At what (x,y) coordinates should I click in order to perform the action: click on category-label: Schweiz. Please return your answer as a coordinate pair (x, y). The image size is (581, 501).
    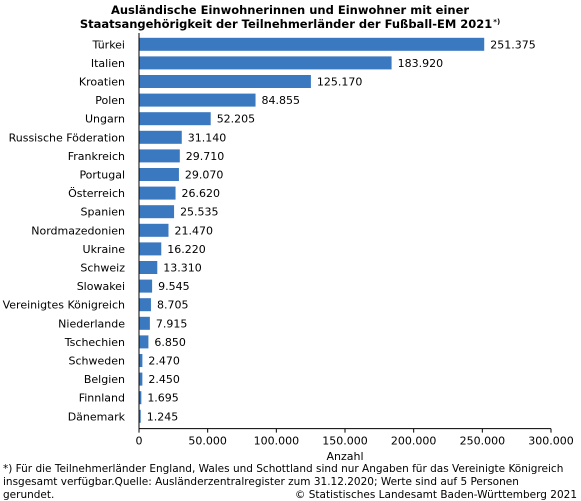
    Looking at the image, I should click on (102, 268).